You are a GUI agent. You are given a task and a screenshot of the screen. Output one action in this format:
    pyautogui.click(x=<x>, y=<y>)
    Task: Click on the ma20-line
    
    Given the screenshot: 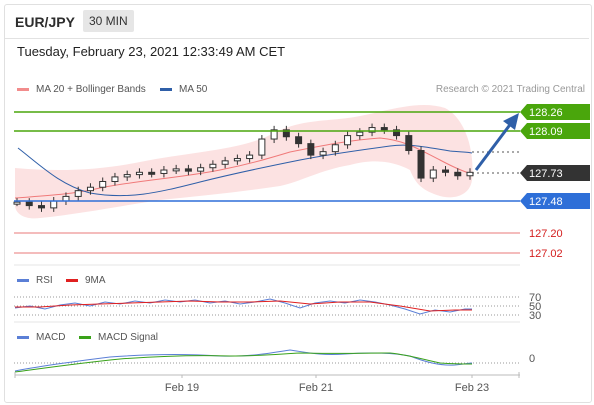 What is the action you would take?
    pyautogui.click(x=243, y=168)
    